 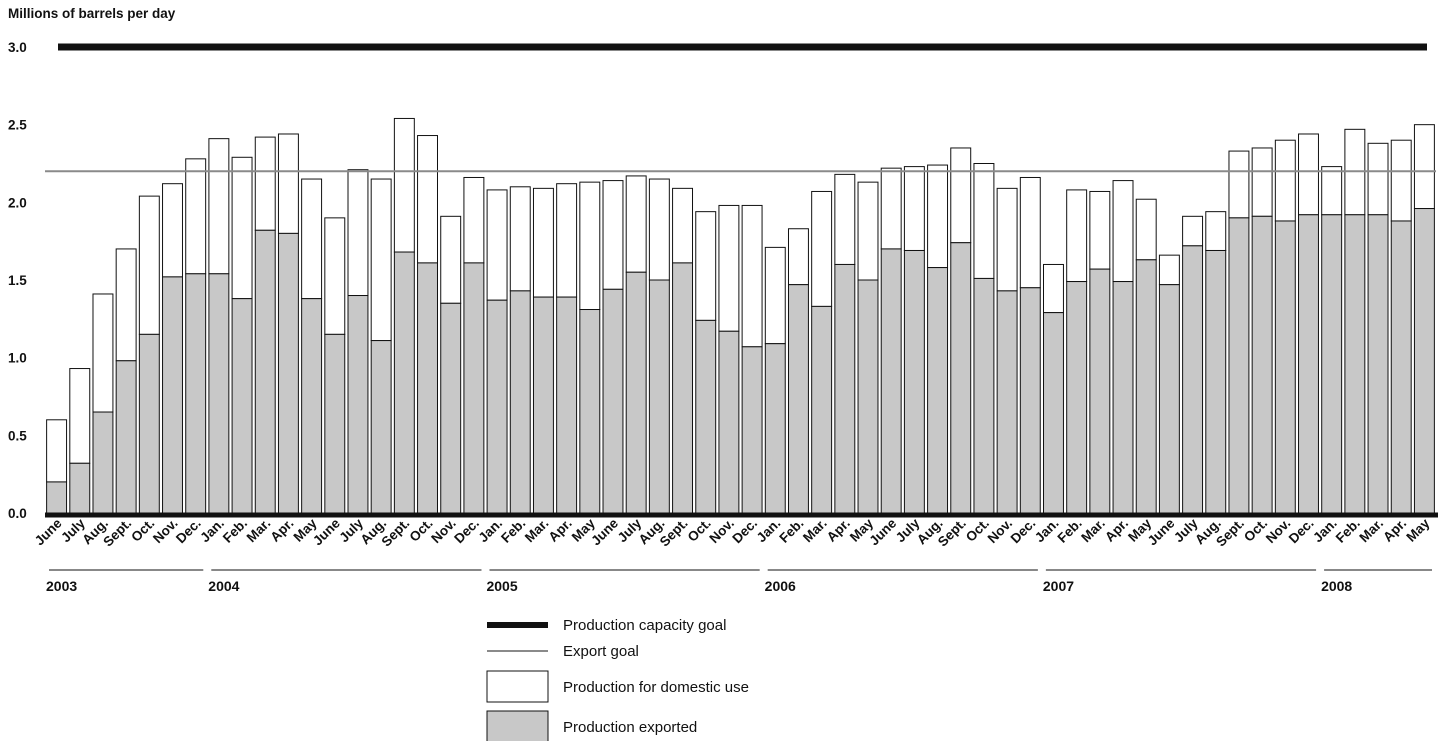 I want to click on legend-exported-swatch, so click(x=517, y=725).